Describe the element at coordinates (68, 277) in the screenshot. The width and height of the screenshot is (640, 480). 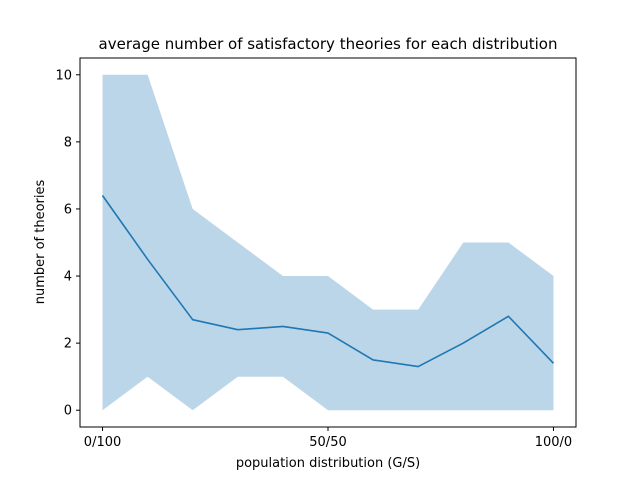
I see `y-tick-label-2: 4` at that location.